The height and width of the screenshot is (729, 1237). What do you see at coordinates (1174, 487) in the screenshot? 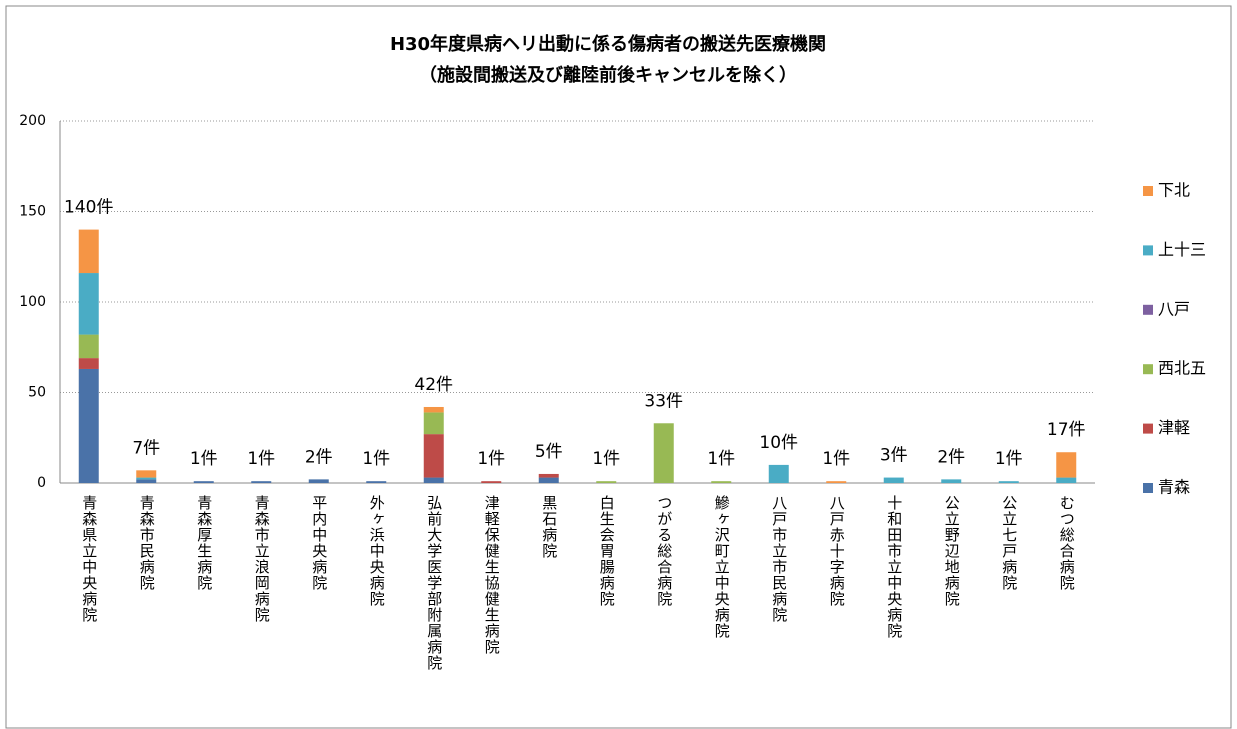
I see `legend-label: 青森` at bounding box center [1174, 487].